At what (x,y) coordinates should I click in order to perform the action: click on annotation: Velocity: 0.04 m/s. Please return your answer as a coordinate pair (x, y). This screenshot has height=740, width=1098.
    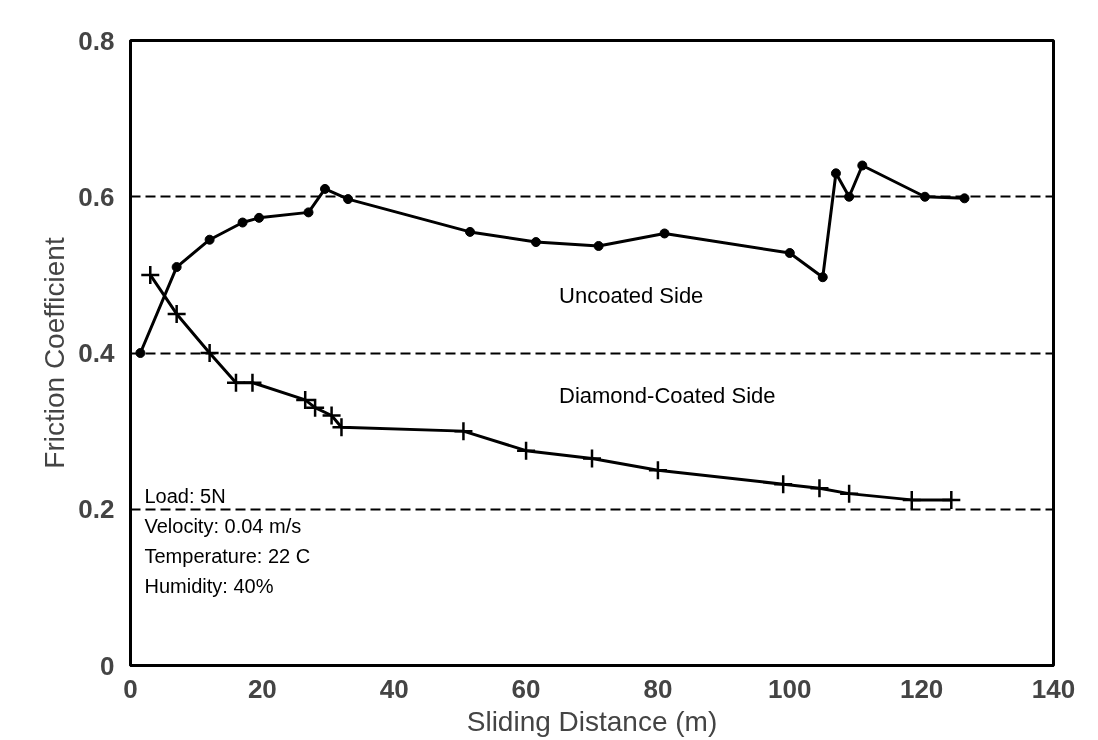
    Looking at the image, I should click on (223, 525).